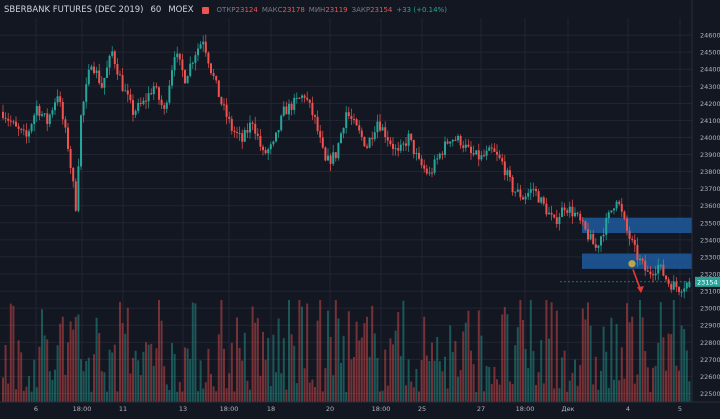 This screenshot has height=419, width=720. What do you see at coordinates (123, 409) in the screenshot?
I see `time-tick-label: 11` at bounding box center [123, 409].